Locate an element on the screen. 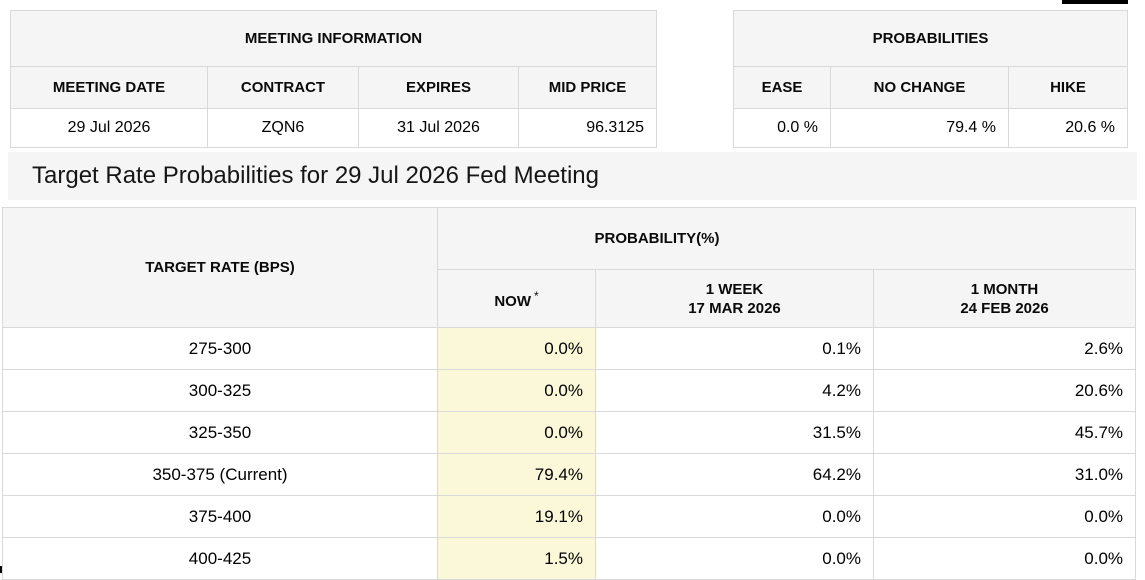  one-week-probability: 31.5% is located at coordinates (734, 432).